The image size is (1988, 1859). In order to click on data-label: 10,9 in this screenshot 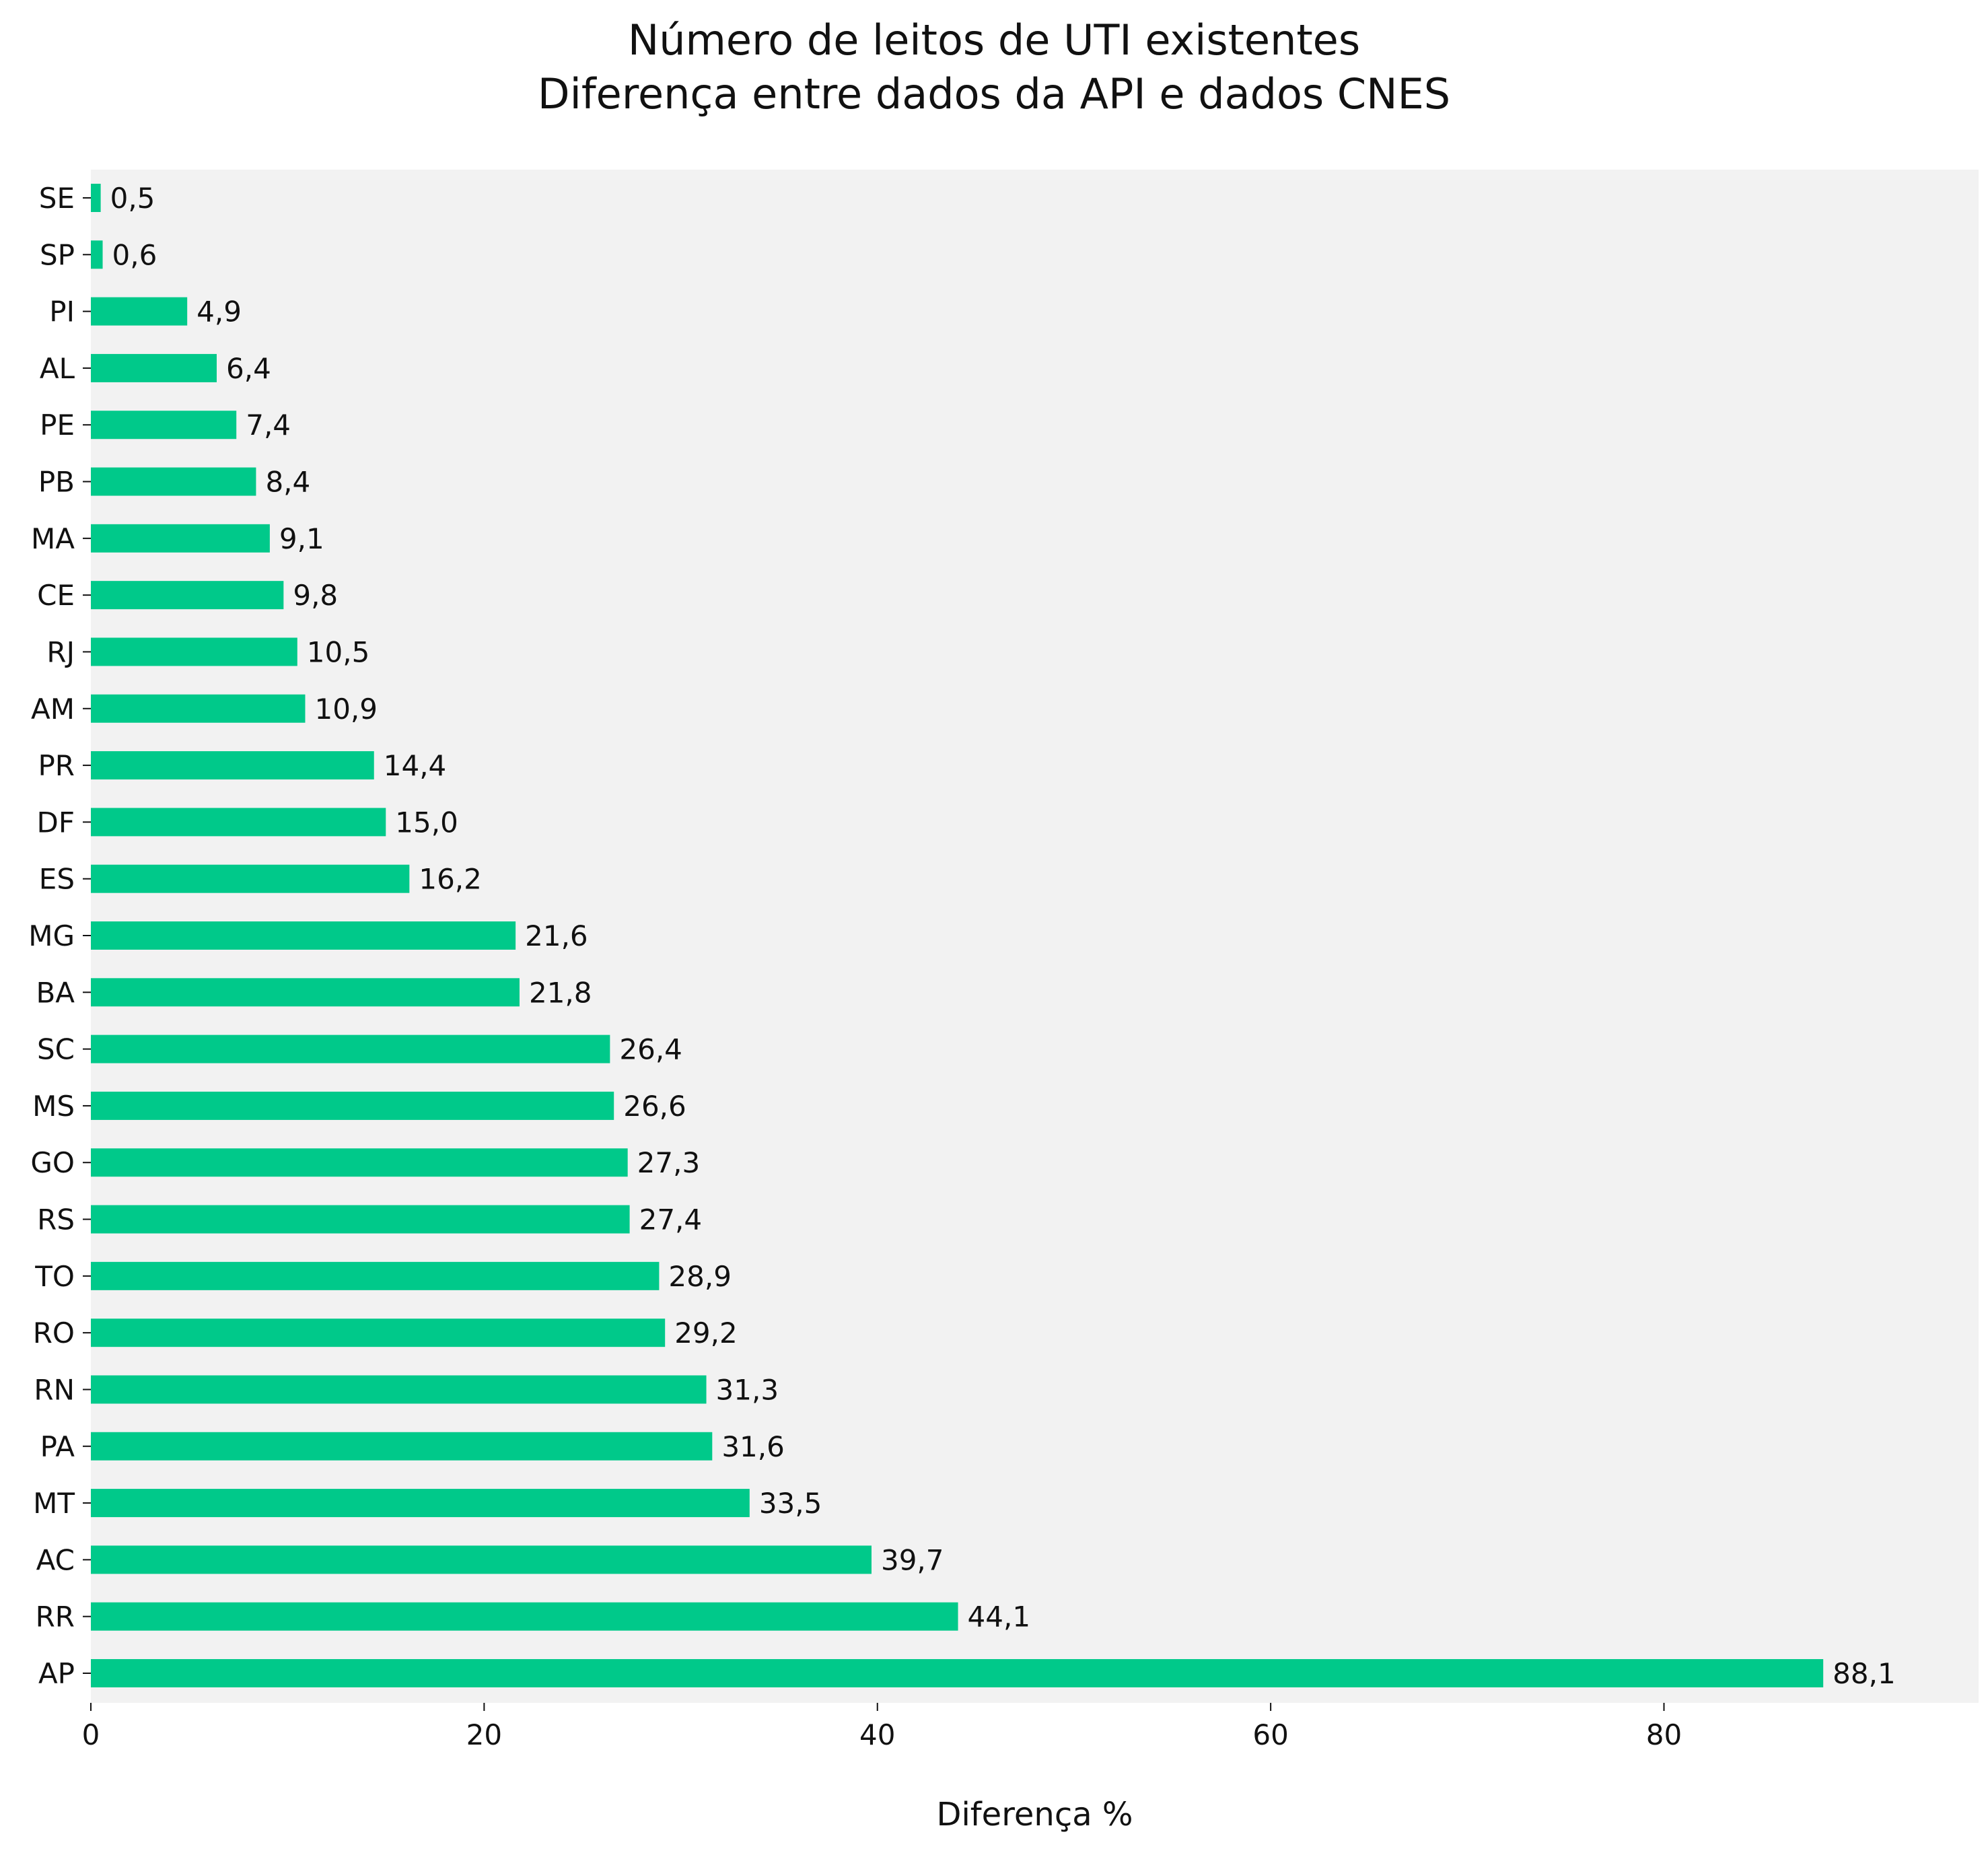, I will do `click(346, 709)`.